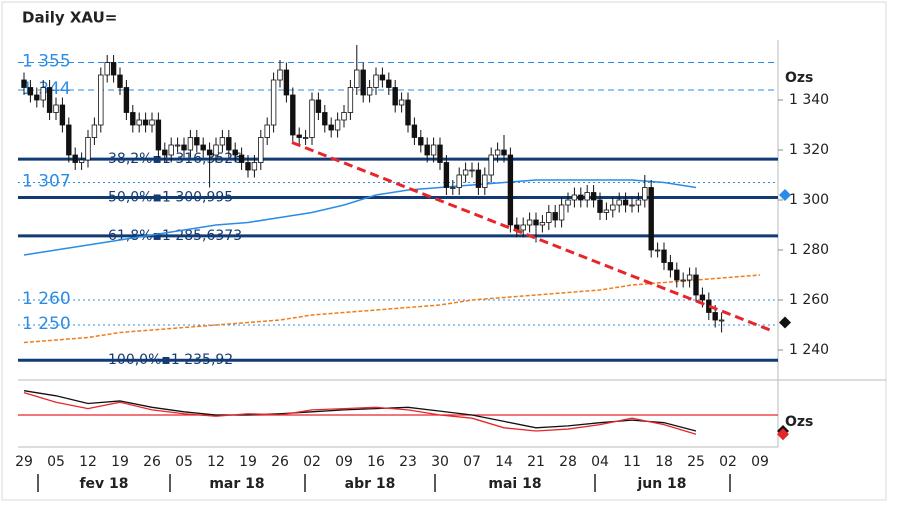 This screenshot has height=524, width=900. Describe the element at coordinates (175, 159) in the screenshot. I see `level-label: 38,2%▪1 316,3526` at that location.